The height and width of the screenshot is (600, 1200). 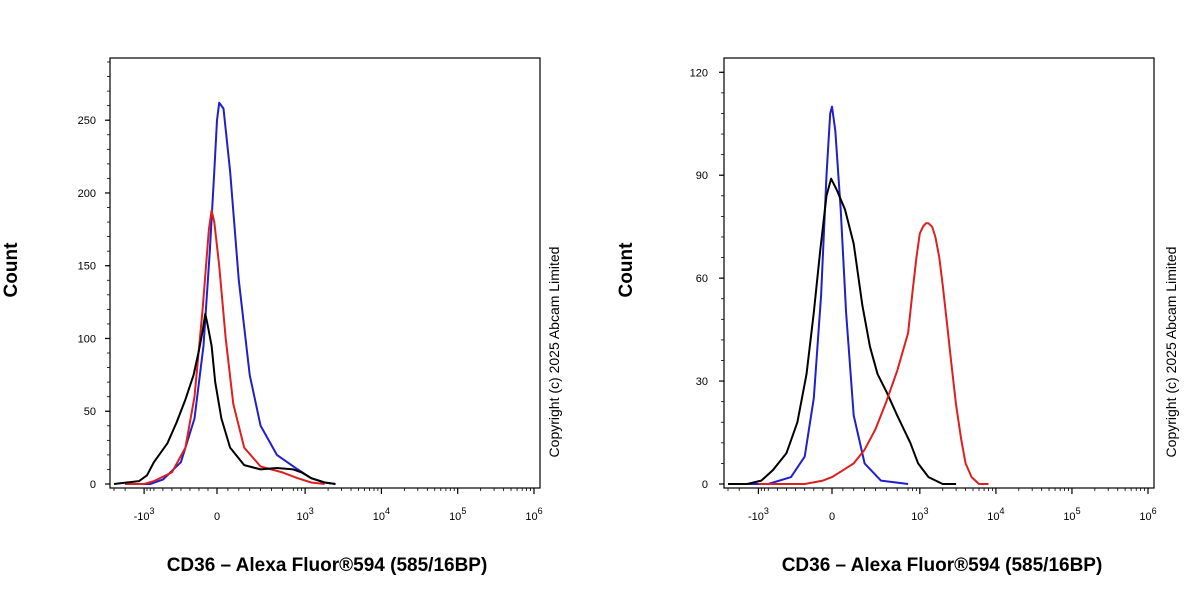 I want to click on y-ticks: 0 50 100 150 200 250, so click(x=94, y=276).